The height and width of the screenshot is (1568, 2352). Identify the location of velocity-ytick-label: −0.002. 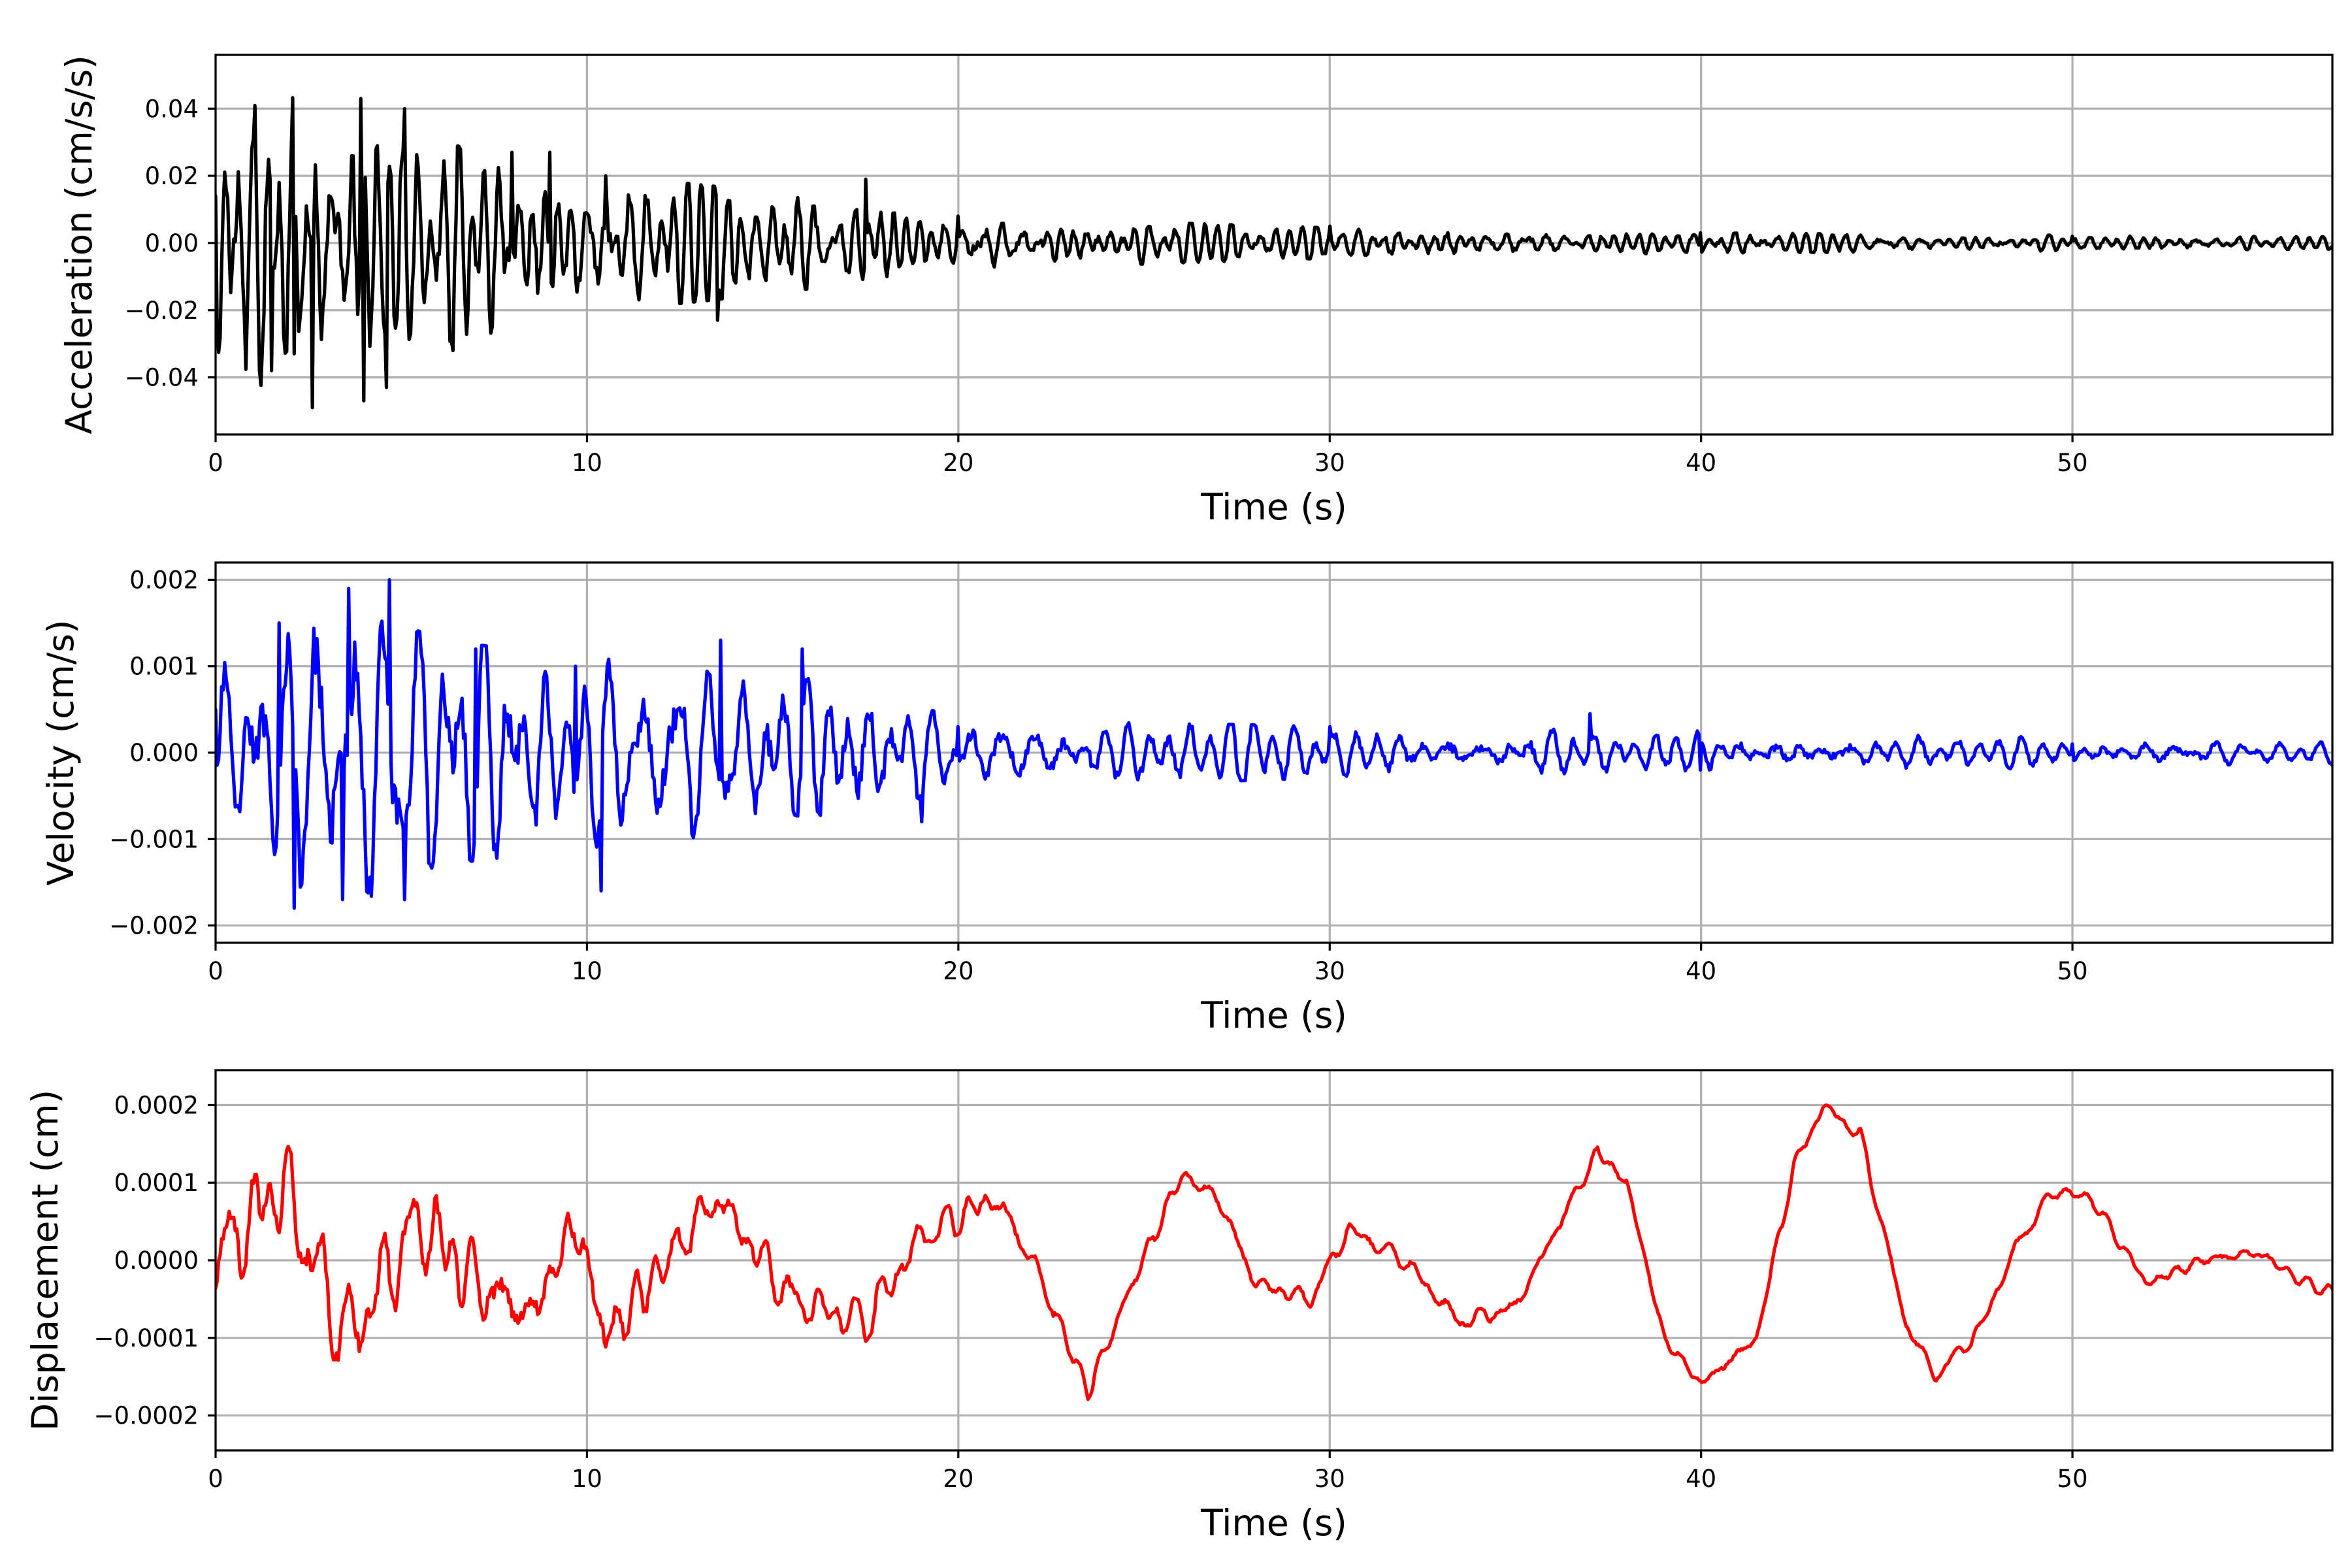
(154, 926).